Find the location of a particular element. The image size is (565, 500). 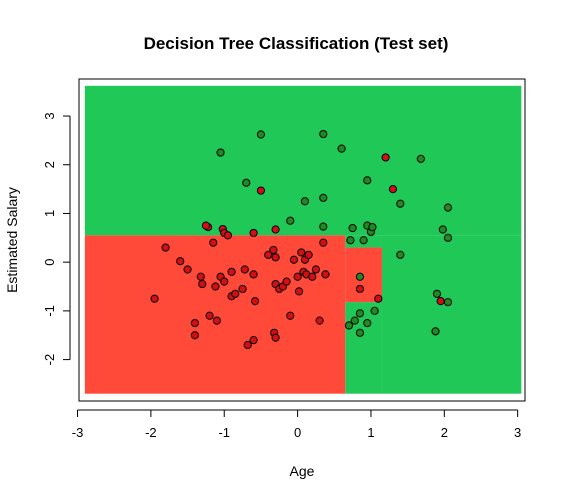

y-tick-label: 2 is located at coordinates (49, 164).